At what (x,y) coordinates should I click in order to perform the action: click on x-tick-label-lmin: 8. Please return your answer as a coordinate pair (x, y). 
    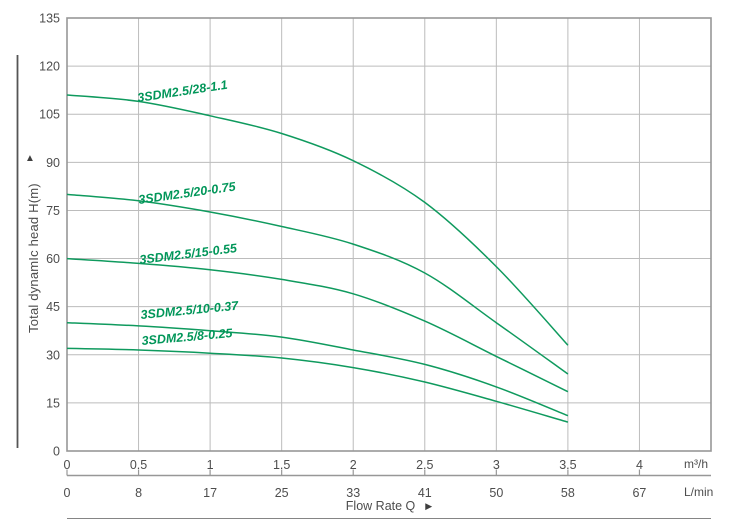
    Looking at the image, I should click on (138, 493).